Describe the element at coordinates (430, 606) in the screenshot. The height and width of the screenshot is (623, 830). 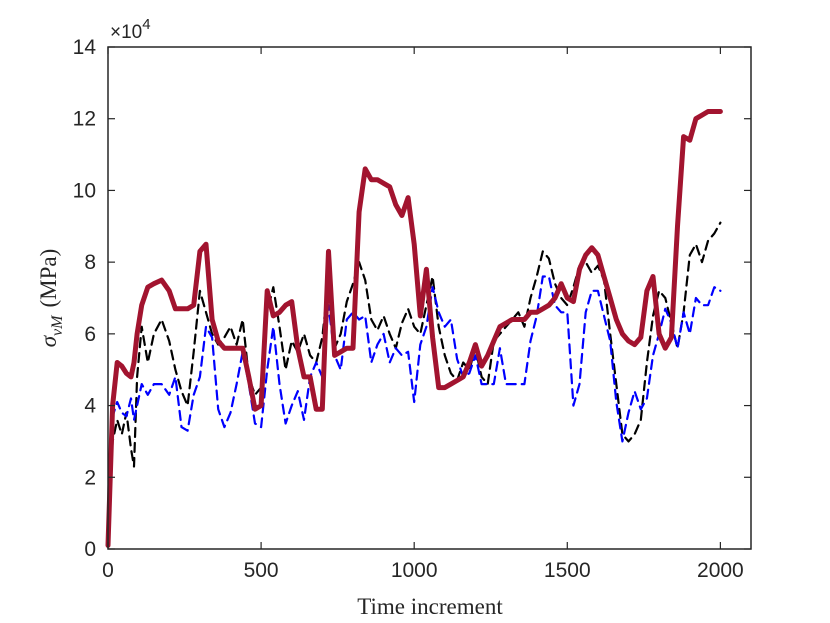
I see `x-axis-label: Time increment` at that location.